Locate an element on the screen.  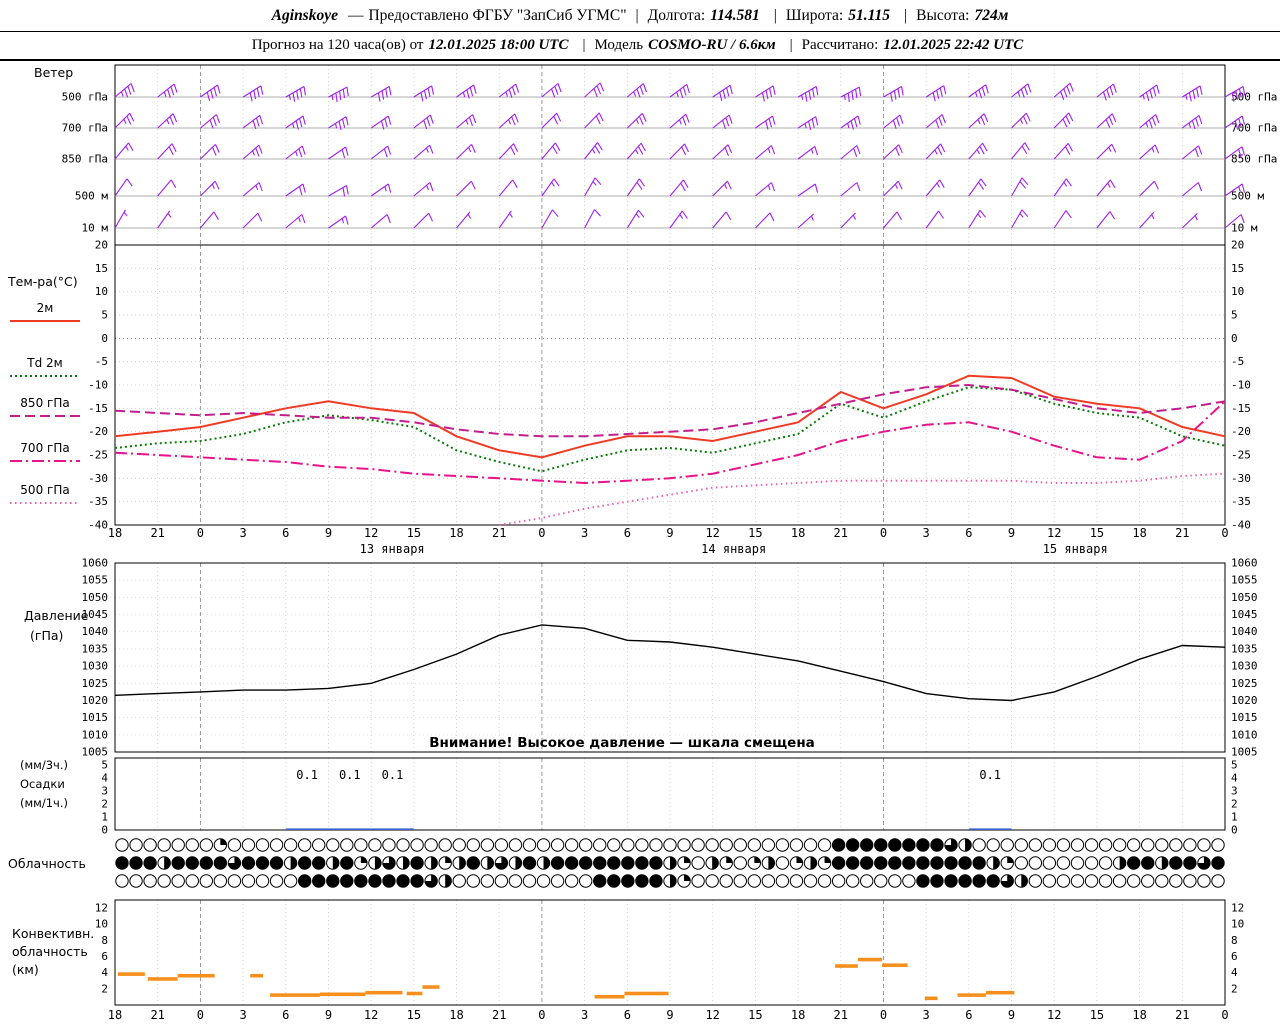
svg-text: 500 м is located at coordinates (1247, 196).